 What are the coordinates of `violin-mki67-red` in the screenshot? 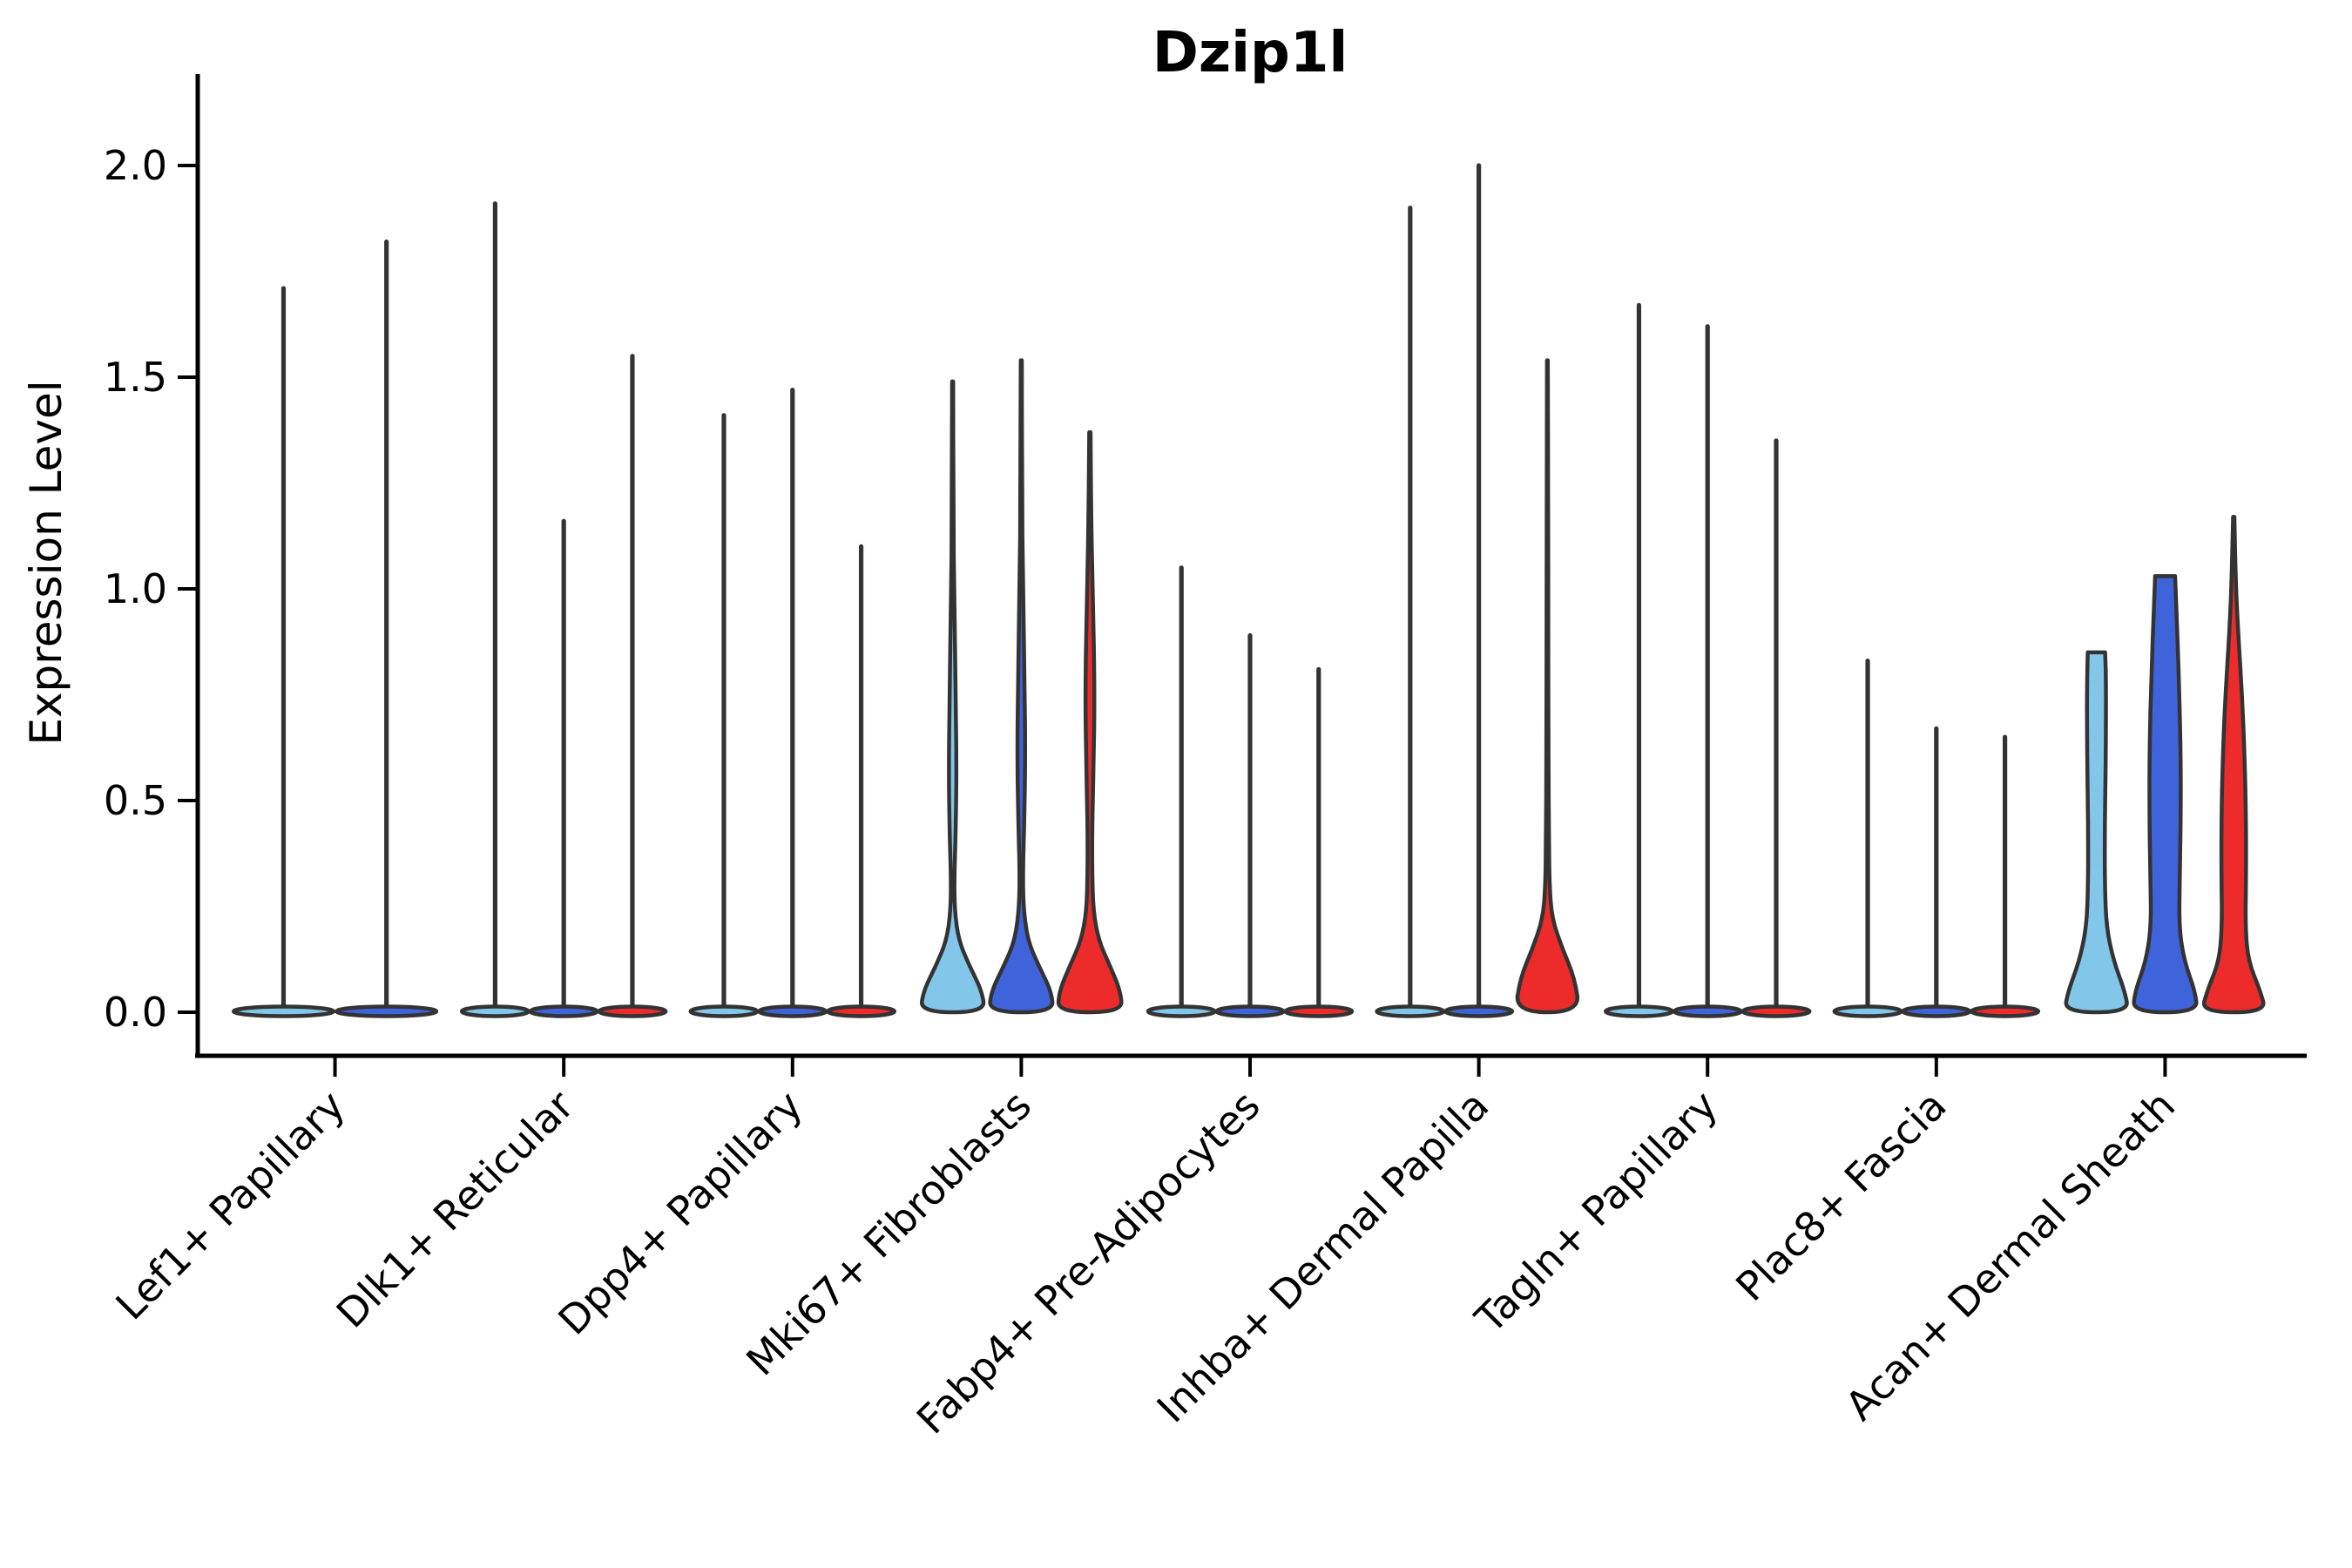 It's located at (1090, 722).